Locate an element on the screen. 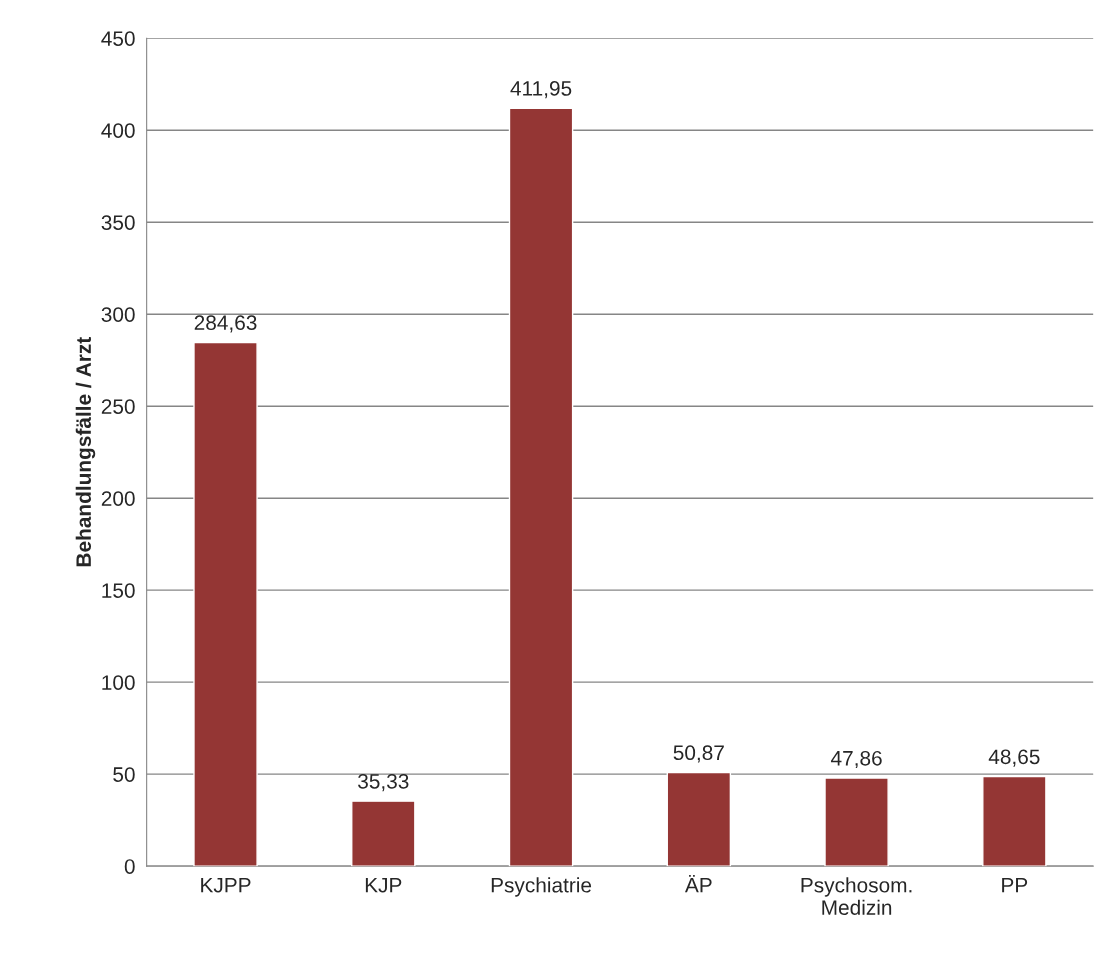 Image resolution: width=1111 pixels, height=956 pixels. x-tick-label: KJP is located at coordinates (383, 885).